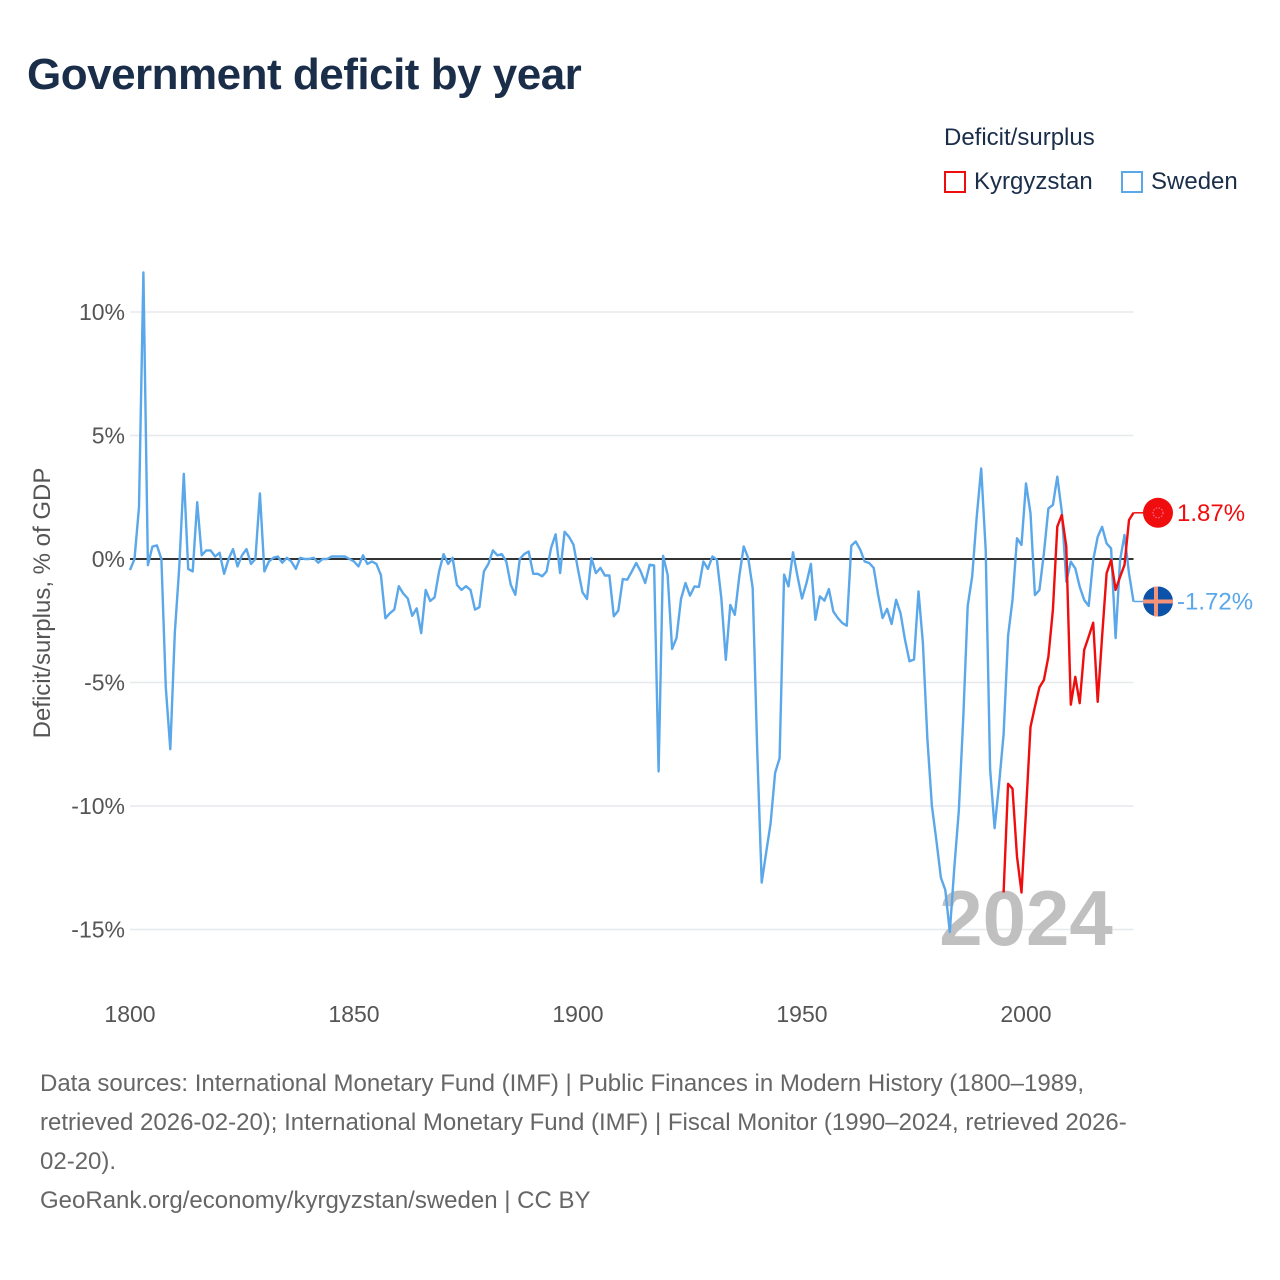  I want to click on x-tick-label: 1800, so click(129, 1014).